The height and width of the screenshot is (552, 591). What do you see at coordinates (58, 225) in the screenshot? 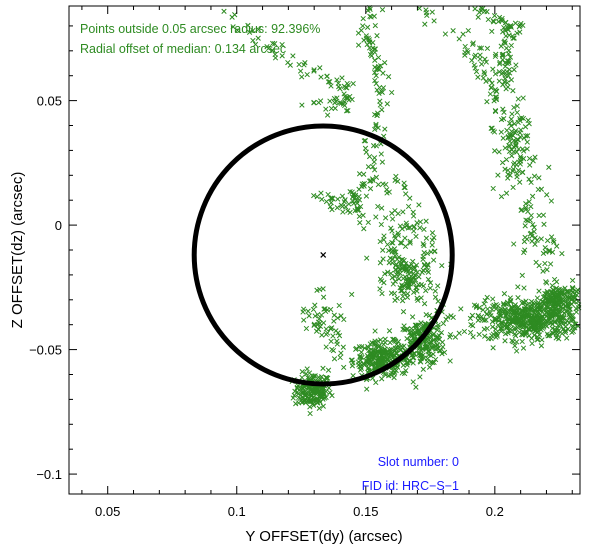
I see `y-tick-label: 0` at bounding box center [58, 225].